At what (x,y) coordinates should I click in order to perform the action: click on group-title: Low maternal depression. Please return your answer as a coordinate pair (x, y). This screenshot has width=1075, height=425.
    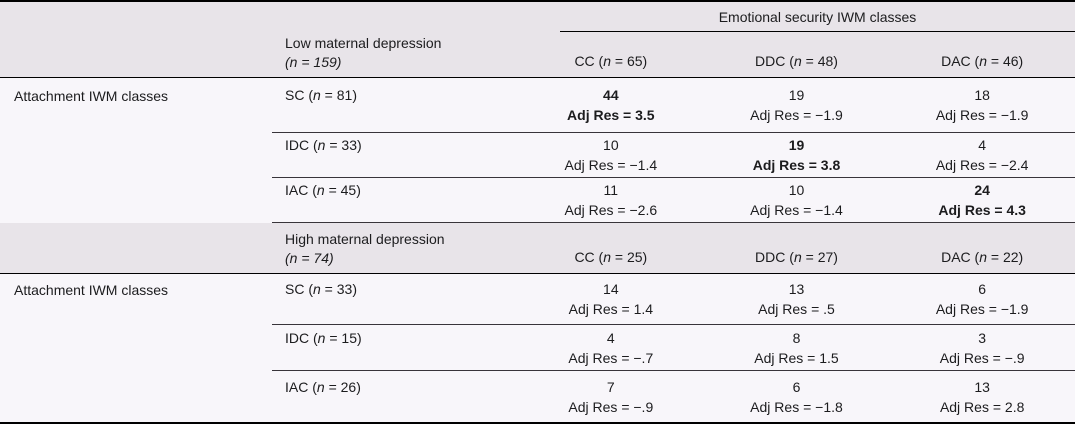
    Looking at the image, I should click on (363, 43).